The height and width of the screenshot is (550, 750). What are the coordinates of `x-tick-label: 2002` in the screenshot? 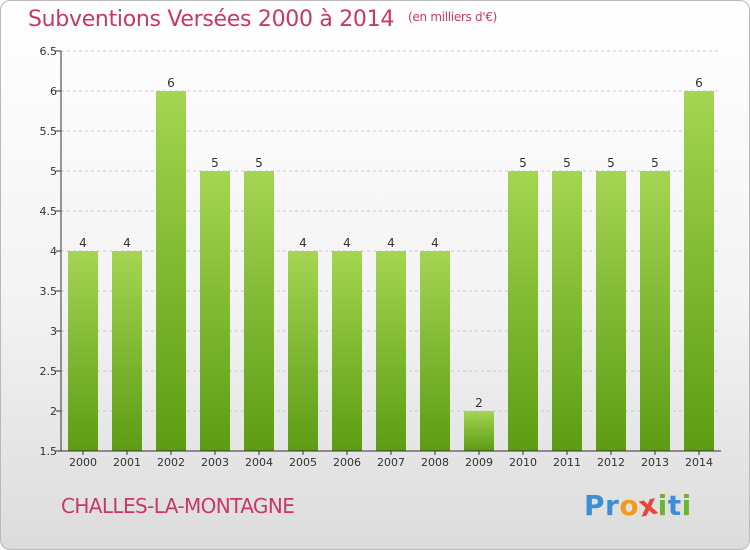 It's located at (171, 462).